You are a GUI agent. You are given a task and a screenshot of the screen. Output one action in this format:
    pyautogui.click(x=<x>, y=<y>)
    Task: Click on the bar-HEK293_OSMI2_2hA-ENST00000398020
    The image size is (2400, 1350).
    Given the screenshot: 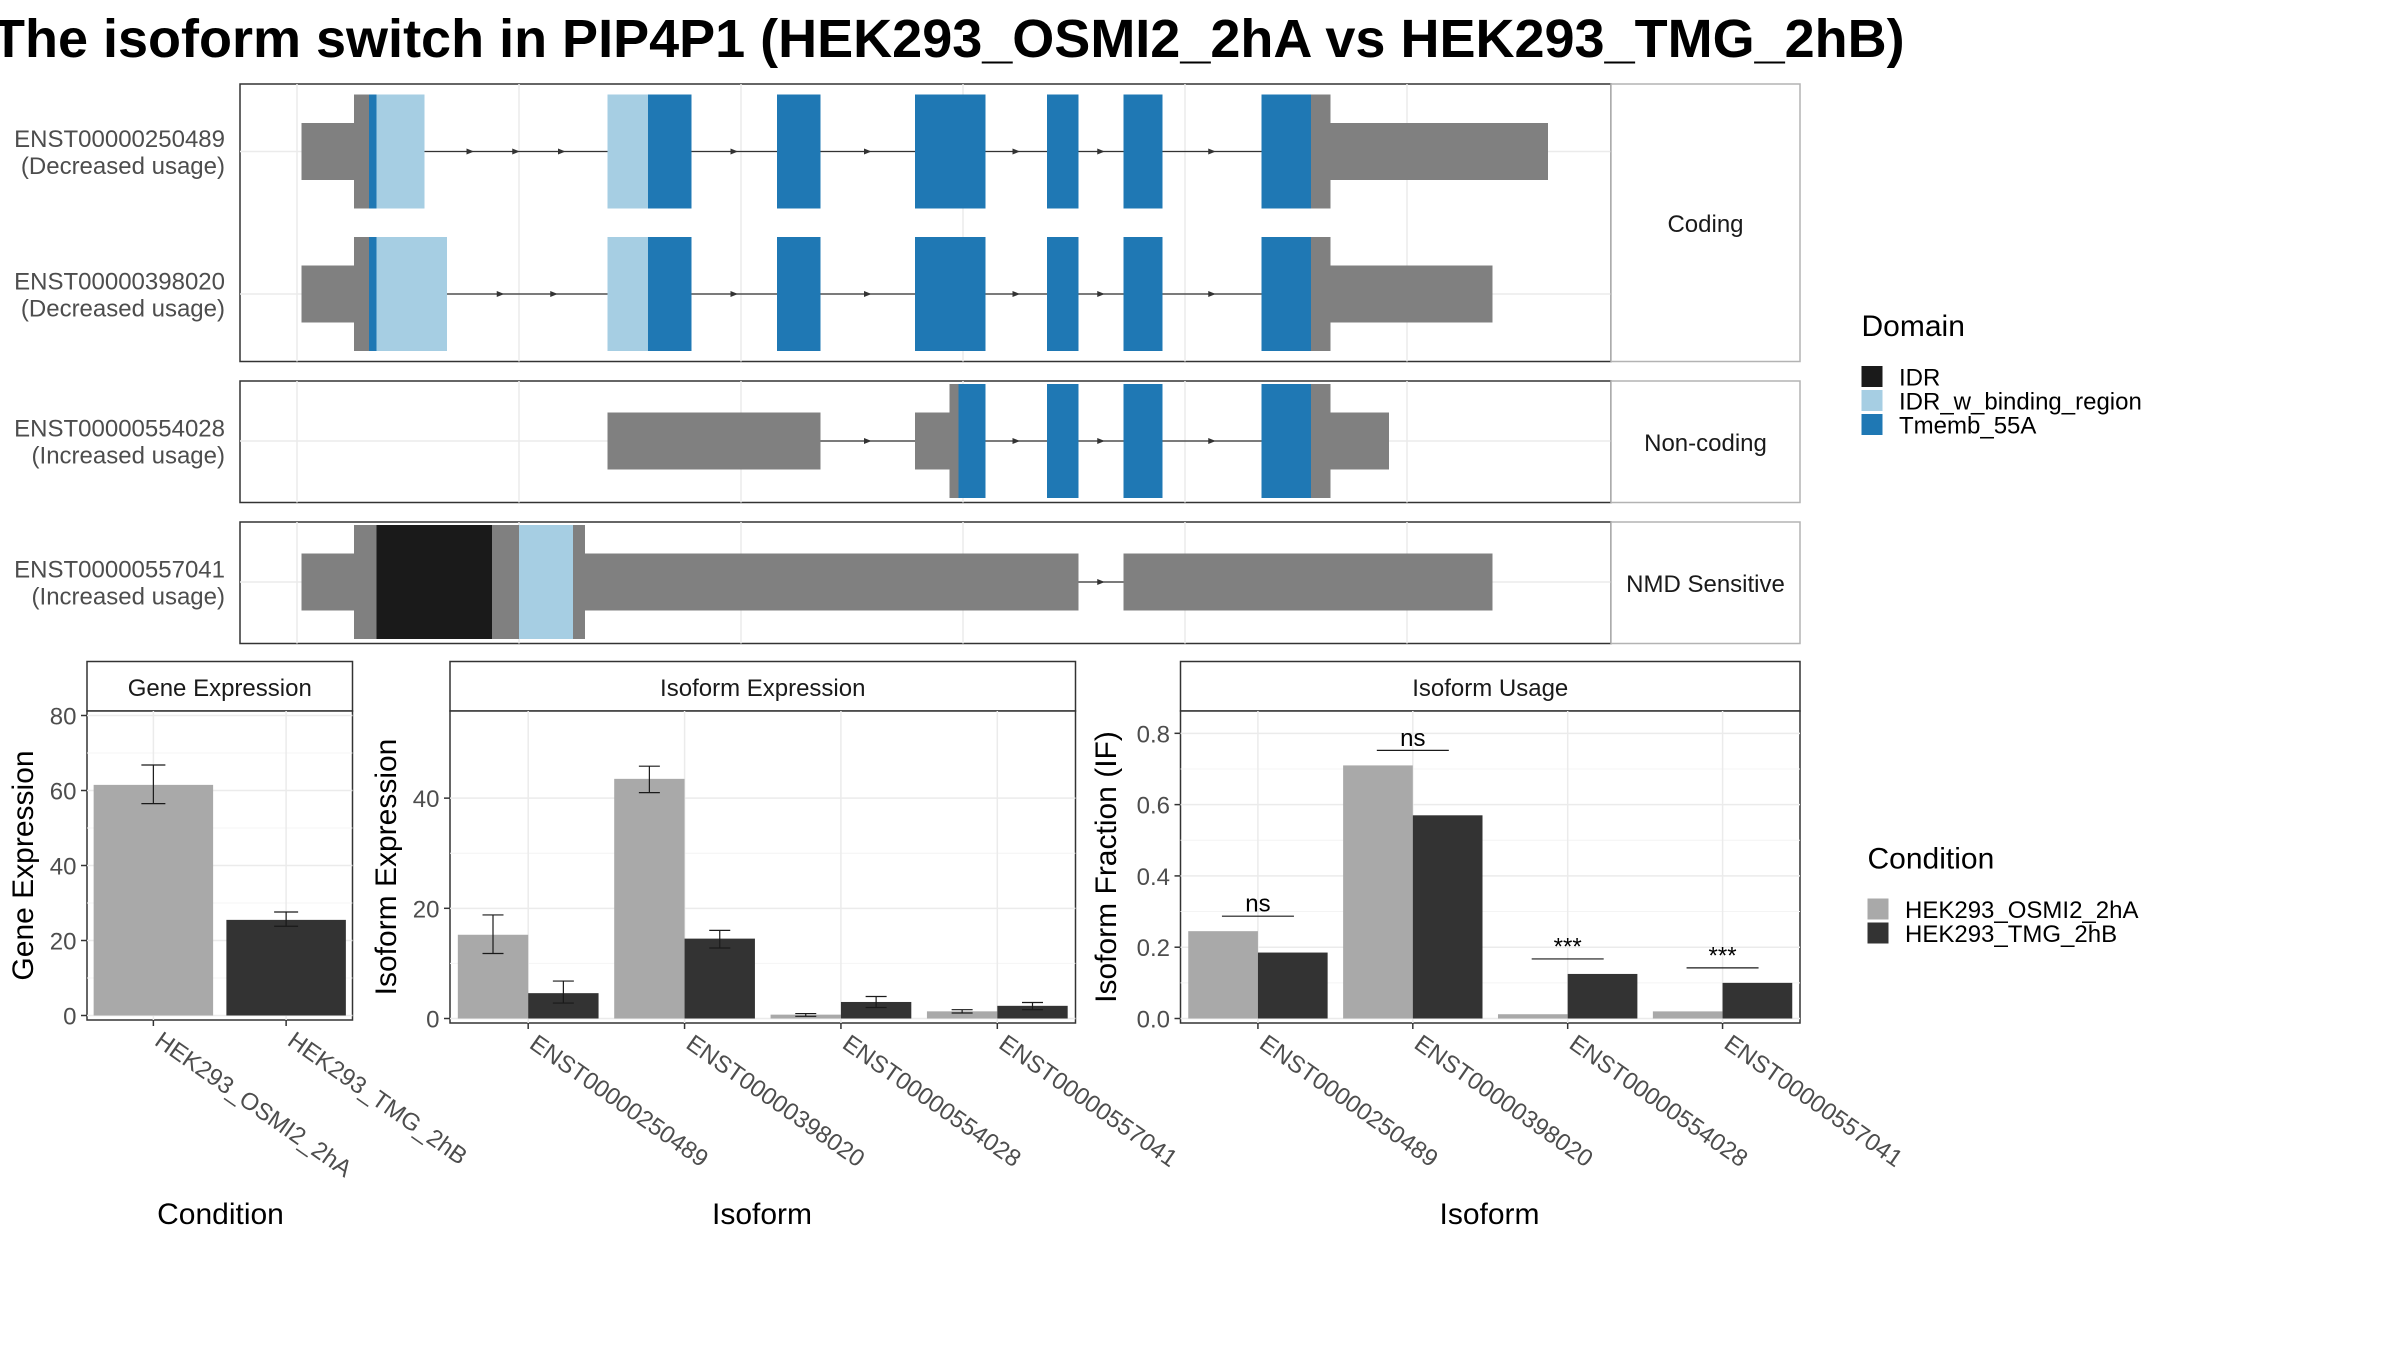 What is the action you would take?
    pyautogui.click(x=1378, y=892)
    